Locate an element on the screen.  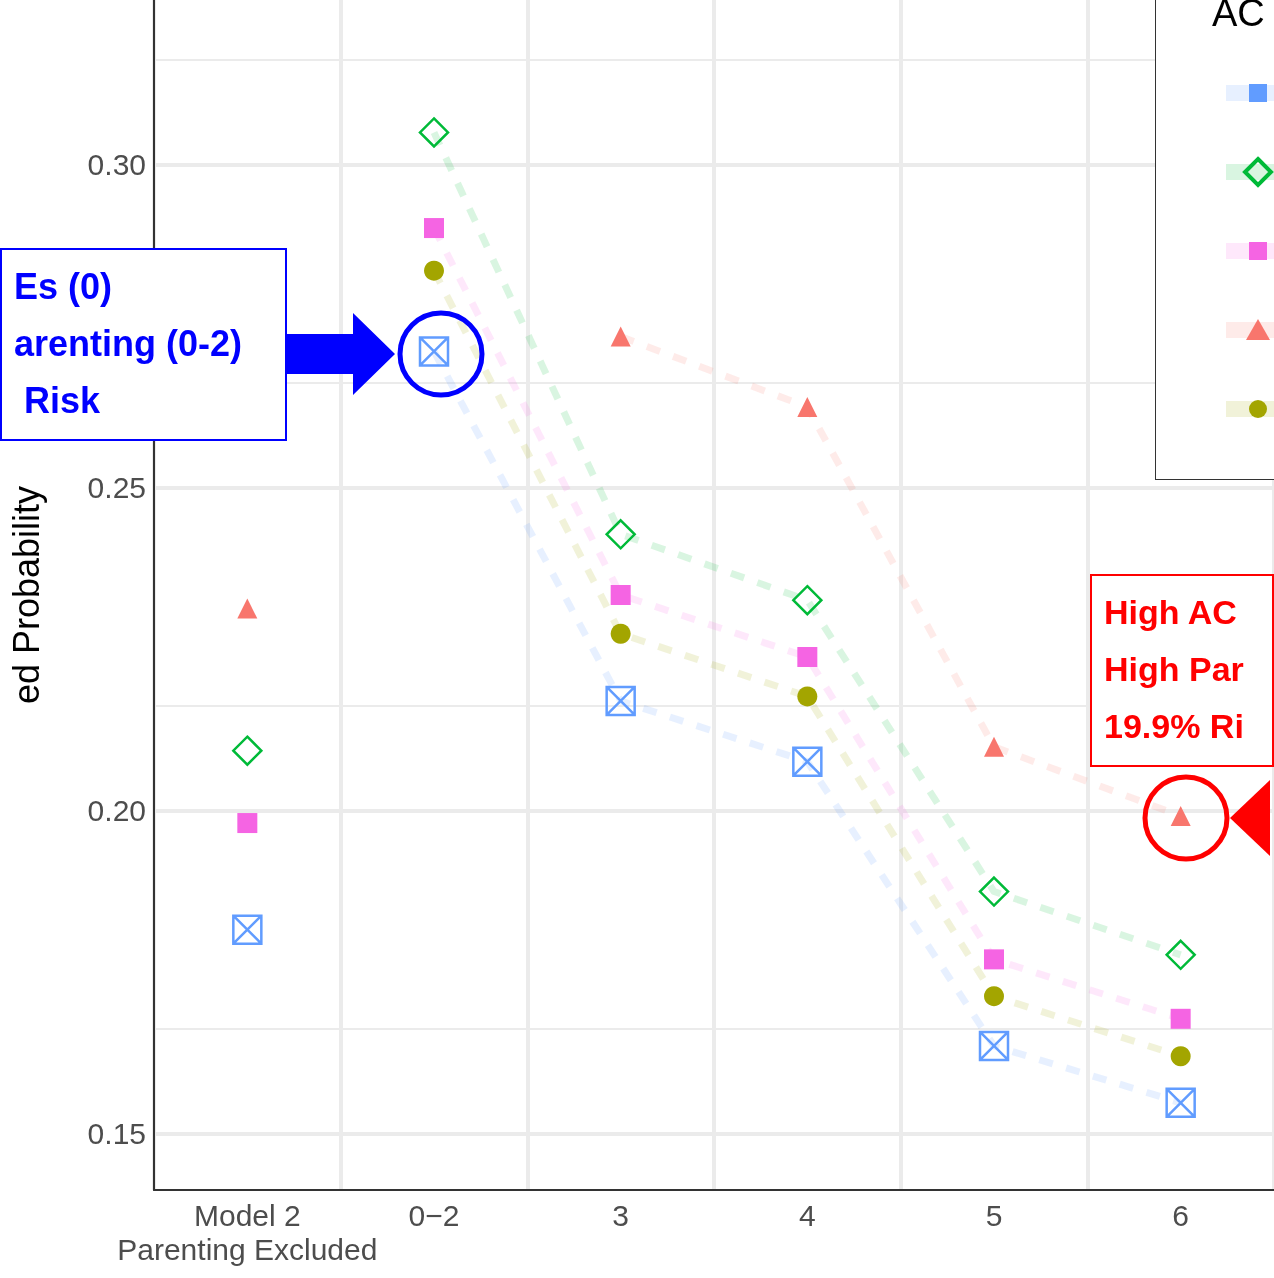
x-tick-label: 5 is located at coordinates (994, 1215).